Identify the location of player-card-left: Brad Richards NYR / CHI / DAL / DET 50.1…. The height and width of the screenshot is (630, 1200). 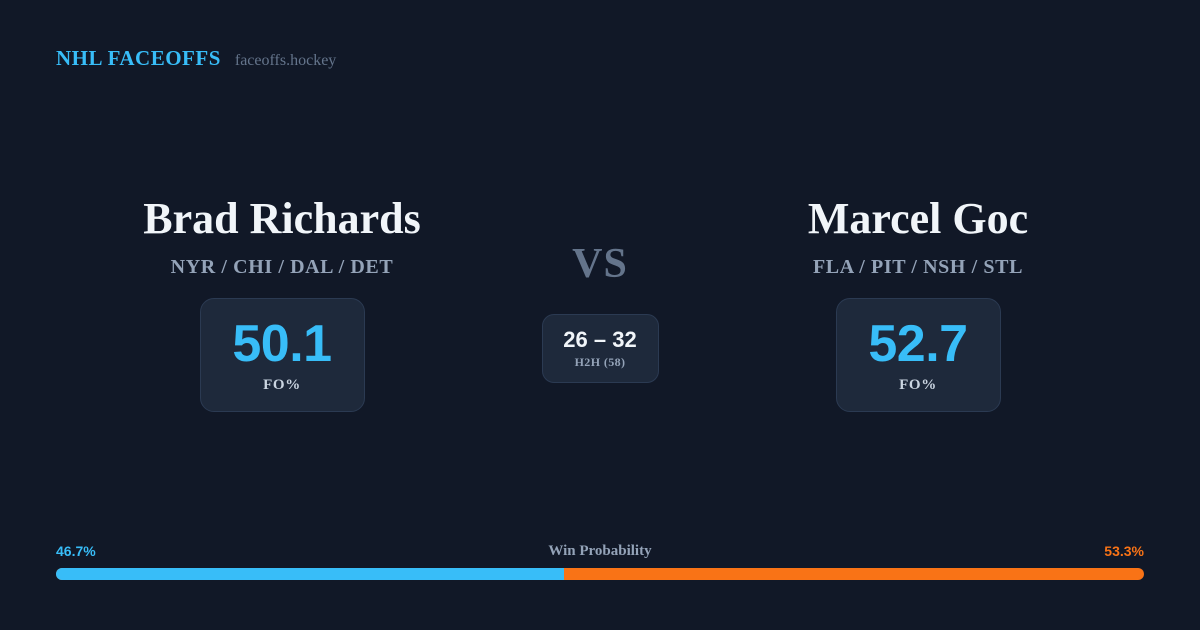
(282, 301).